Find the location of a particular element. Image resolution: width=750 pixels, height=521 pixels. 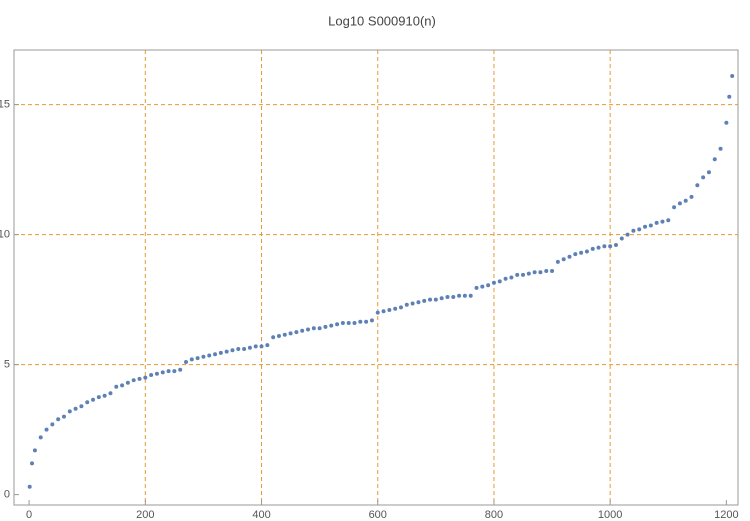

x-tick-label: 400 is located at coordinates (261, 515).